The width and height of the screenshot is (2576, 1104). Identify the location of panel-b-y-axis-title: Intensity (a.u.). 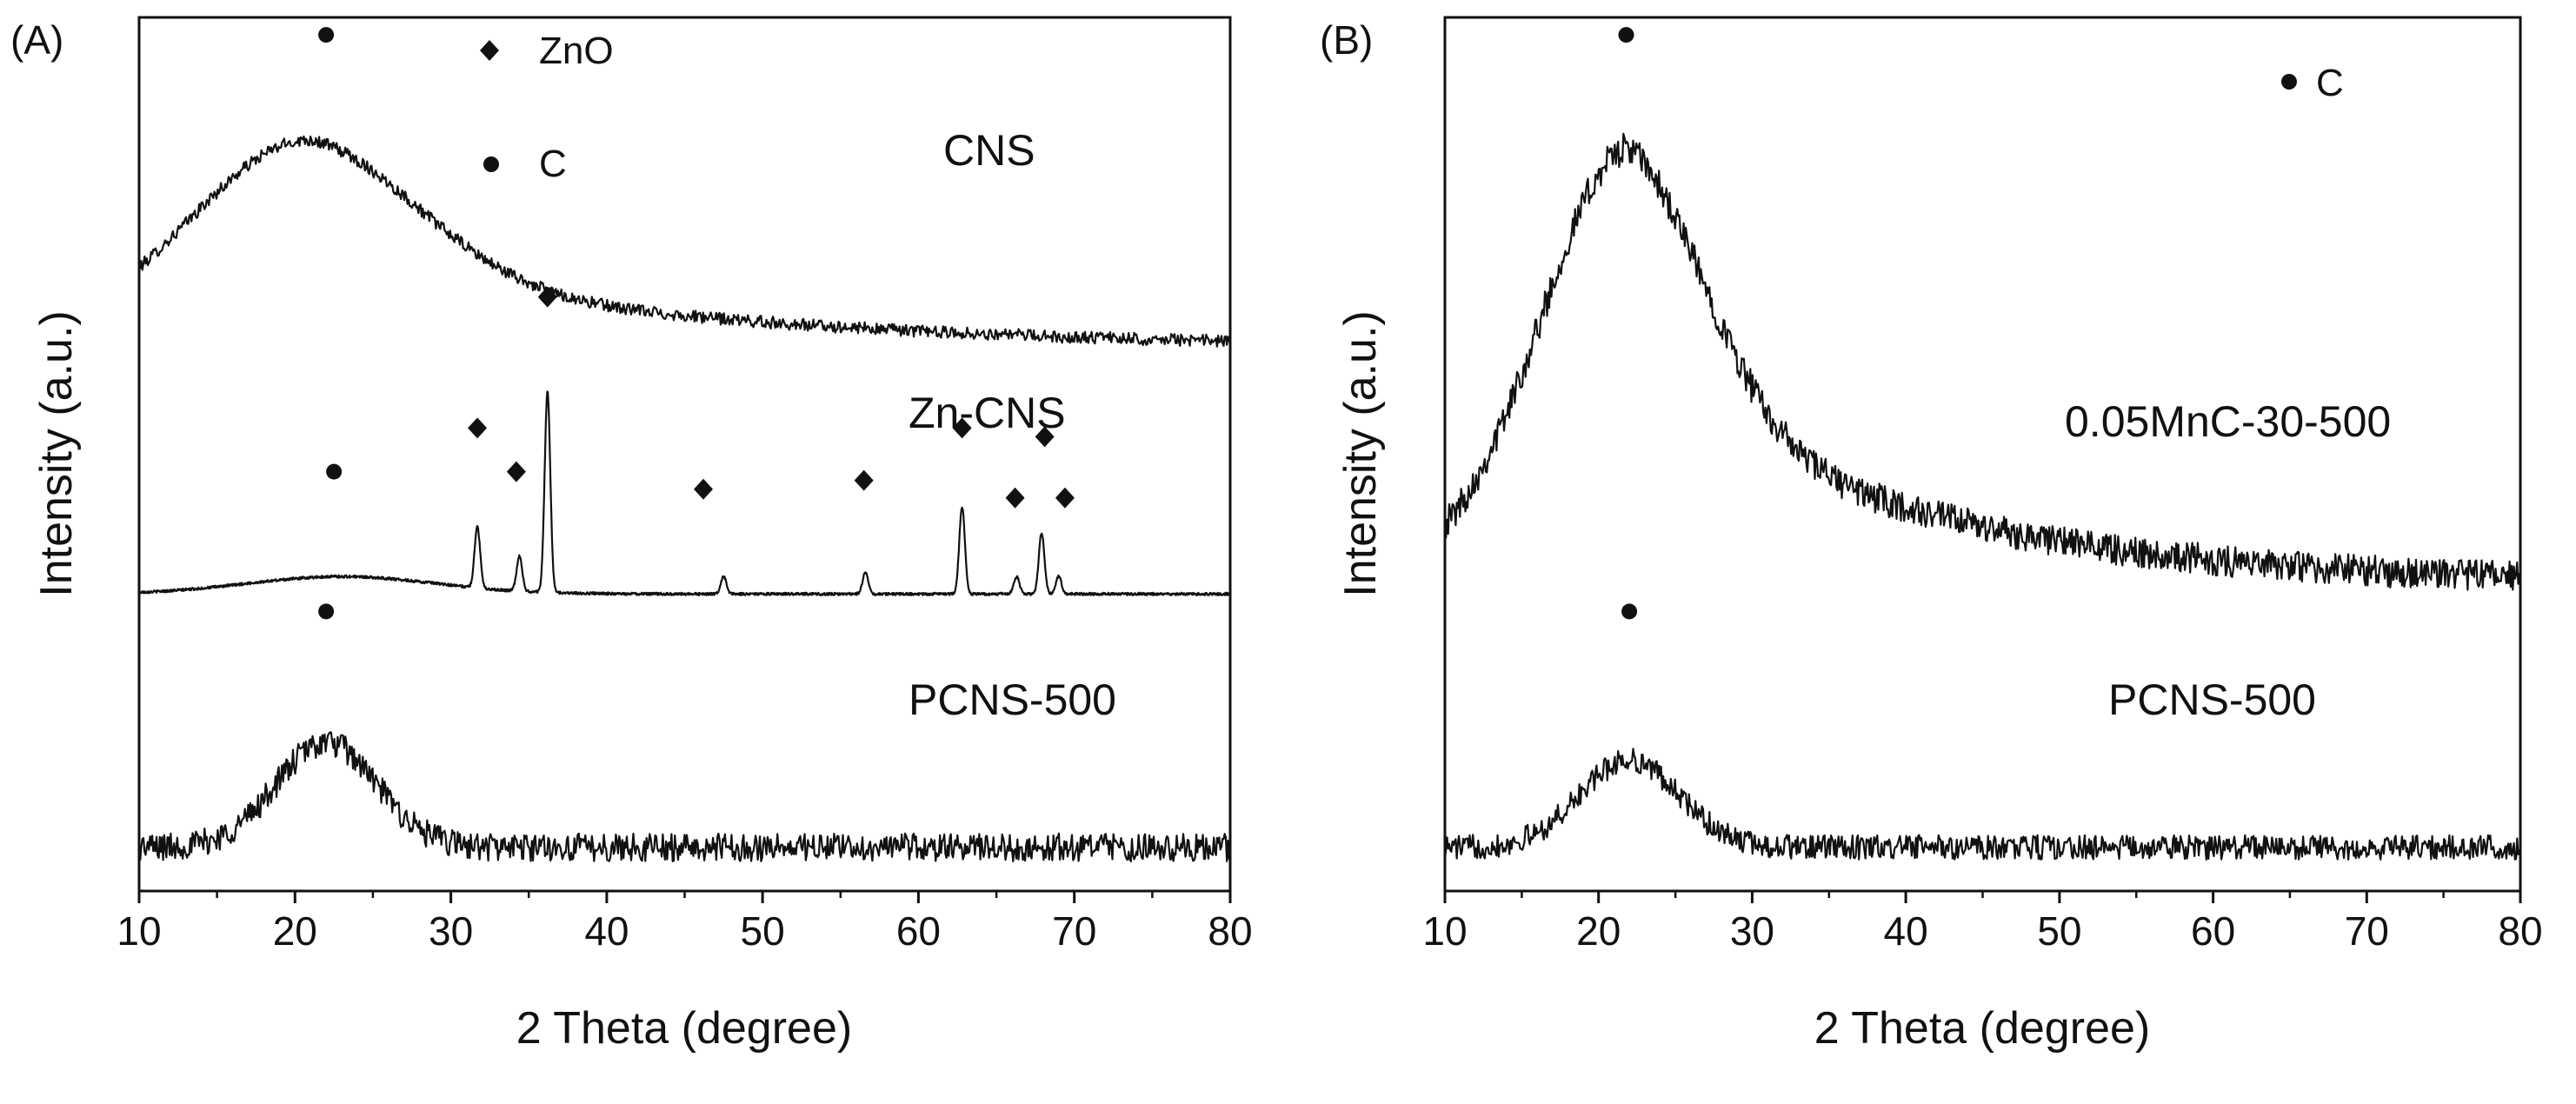
(1360, 453).